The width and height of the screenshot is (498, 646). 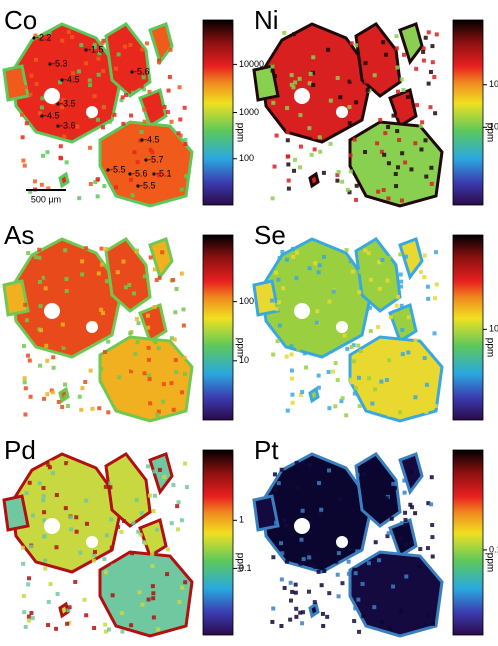 What do you see at coordinates (68, 125) in the screenshot?
I see `spot-annotation: -3.6` at bounding box center [68, 125].